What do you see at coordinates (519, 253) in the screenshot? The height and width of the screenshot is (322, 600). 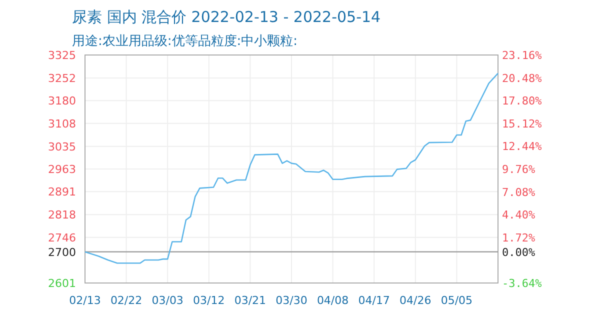 I see `y2-tick-label: 0.00%` at bounding box center [519, 253].